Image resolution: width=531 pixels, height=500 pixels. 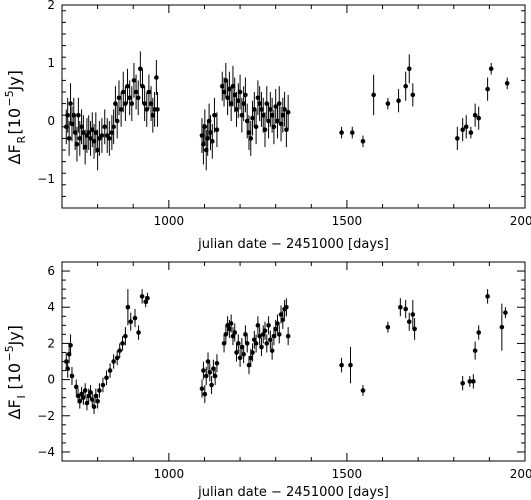 What do you see at coordinates (14, 80) in the screenshot?
I see `y-axis-label-unit-end: Jy]` at bounding box center [14, 80].